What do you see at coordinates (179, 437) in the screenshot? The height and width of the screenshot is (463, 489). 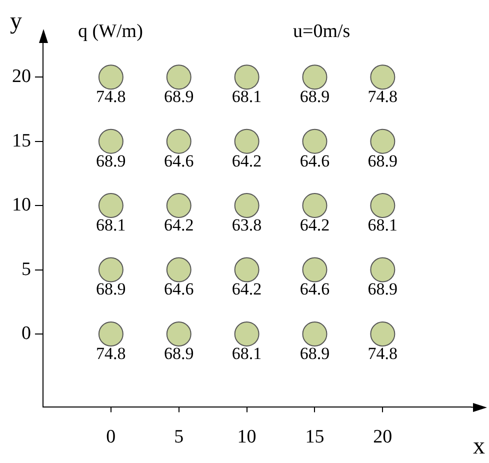 I see `x-tick-label: 5` at bounding box center [179, 437].